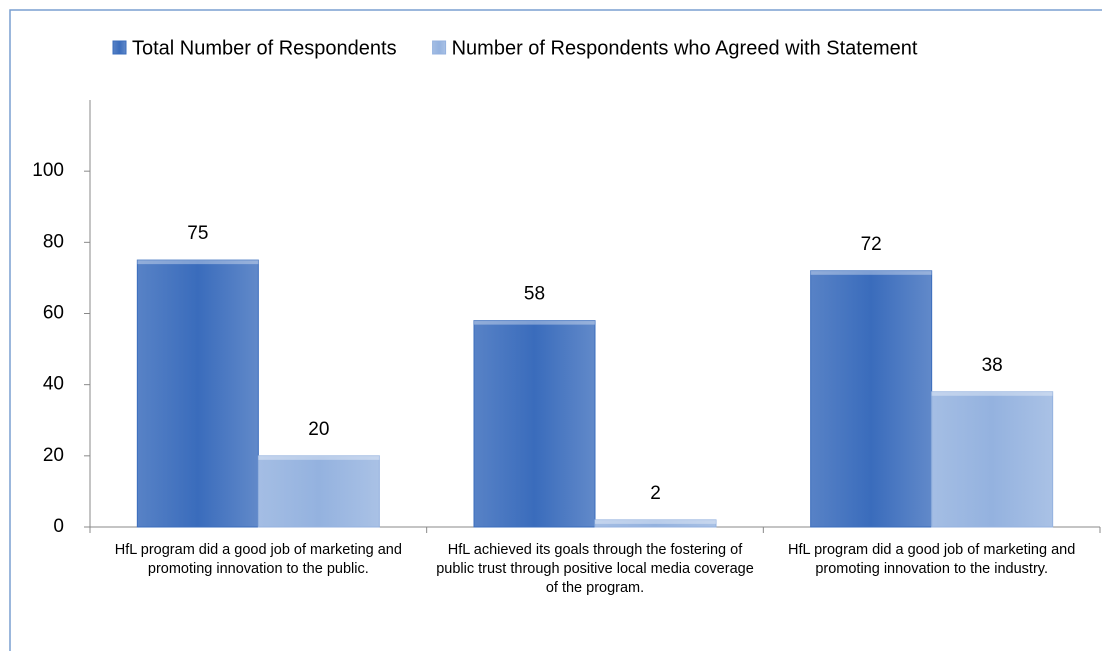  What do you see at coordinates (197, 233) in the screenshot?
I see `value-label: 75` at bounding box center [197, 233].